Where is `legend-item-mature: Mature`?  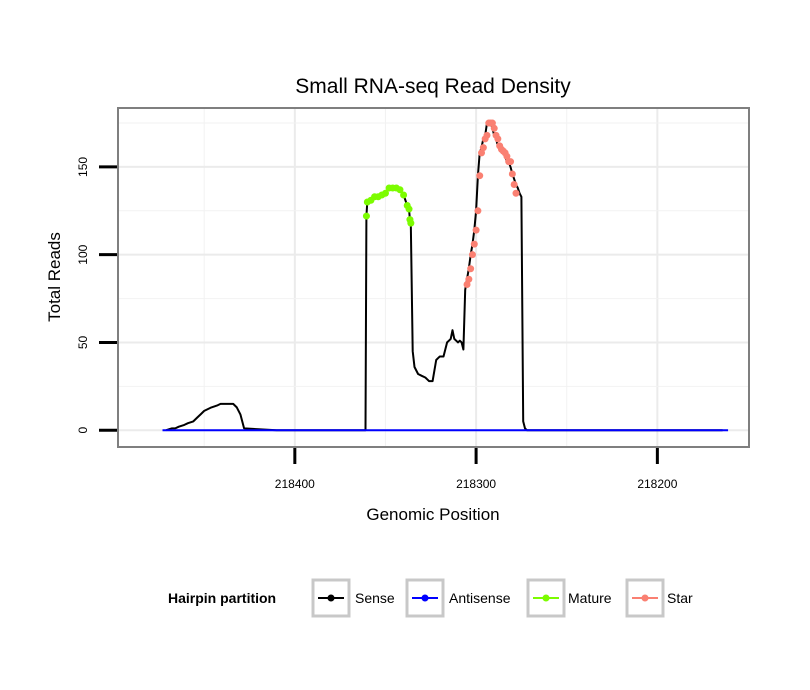 legend-item-mature: Mature is located at coordinates (569, 598).